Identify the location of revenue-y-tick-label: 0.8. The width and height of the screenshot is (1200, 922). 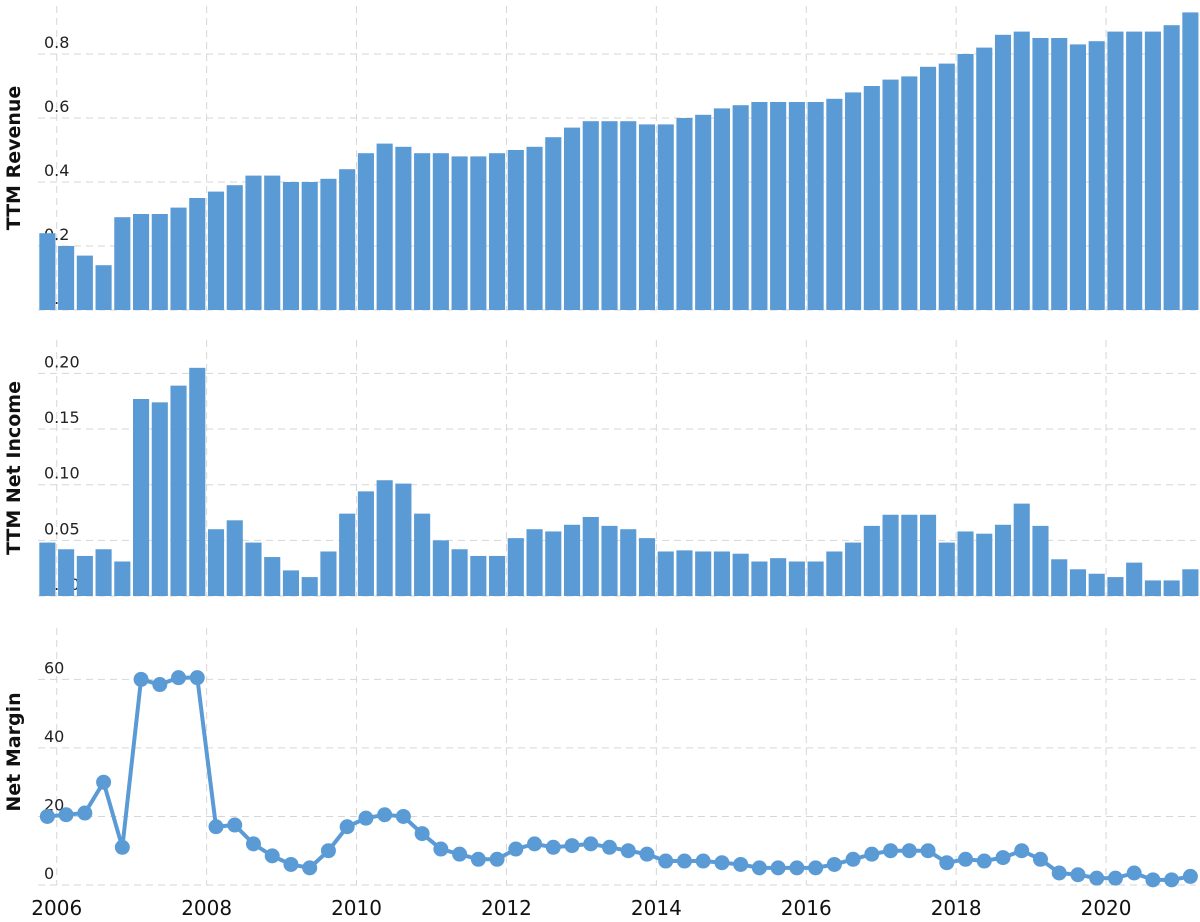
(56, 42).